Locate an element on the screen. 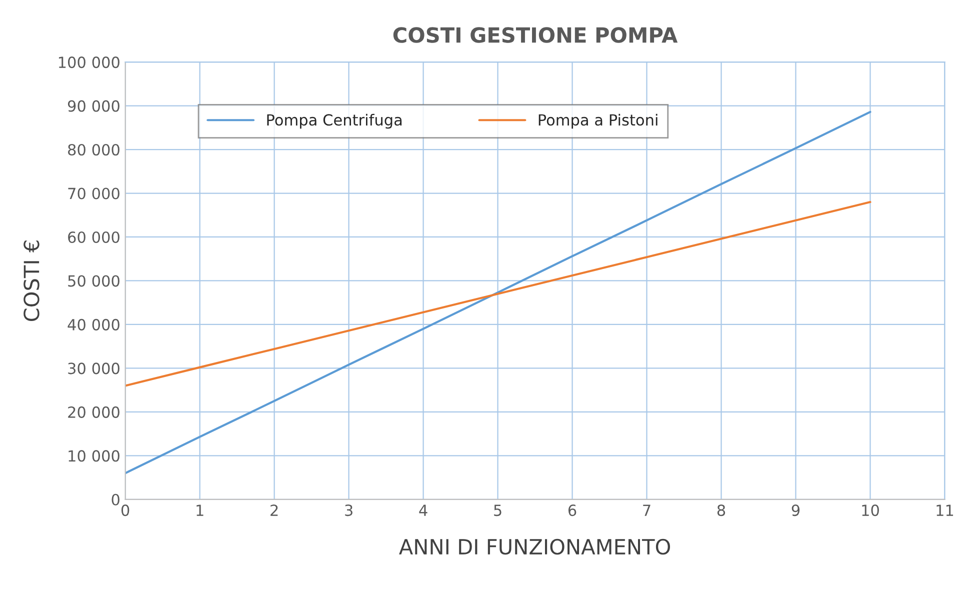  legend-label: Pompa a Pistoni is located at coordinates (598, 121).